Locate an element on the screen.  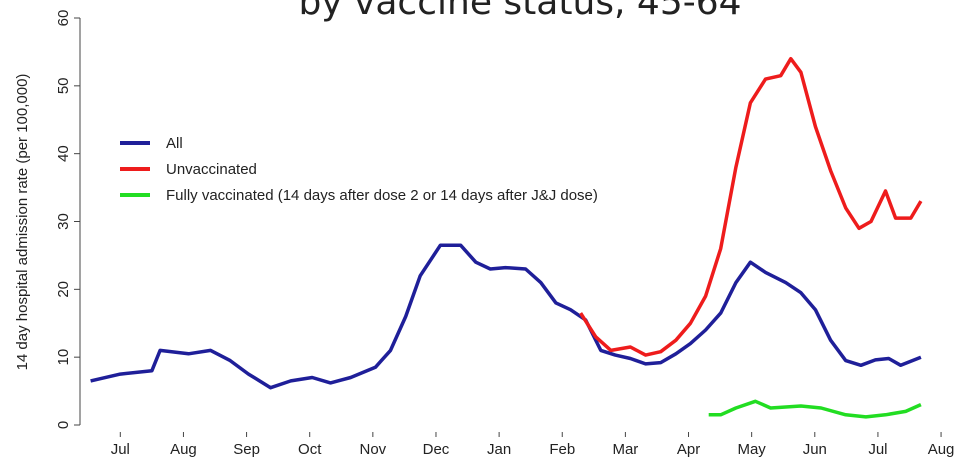
y-tick-label: 20 is located at coordinates (63, 289).